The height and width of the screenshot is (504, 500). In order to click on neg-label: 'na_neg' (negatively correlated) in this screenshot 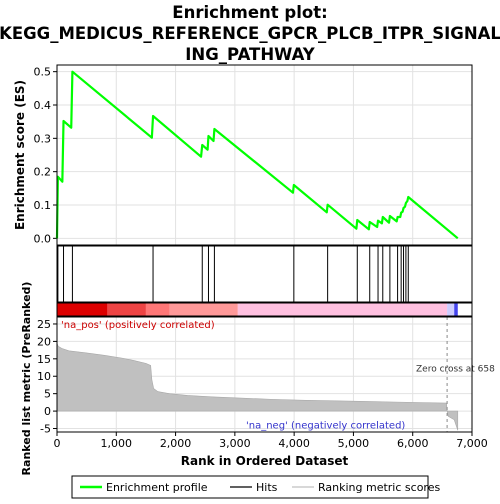, I will do `click(325, 426)`.